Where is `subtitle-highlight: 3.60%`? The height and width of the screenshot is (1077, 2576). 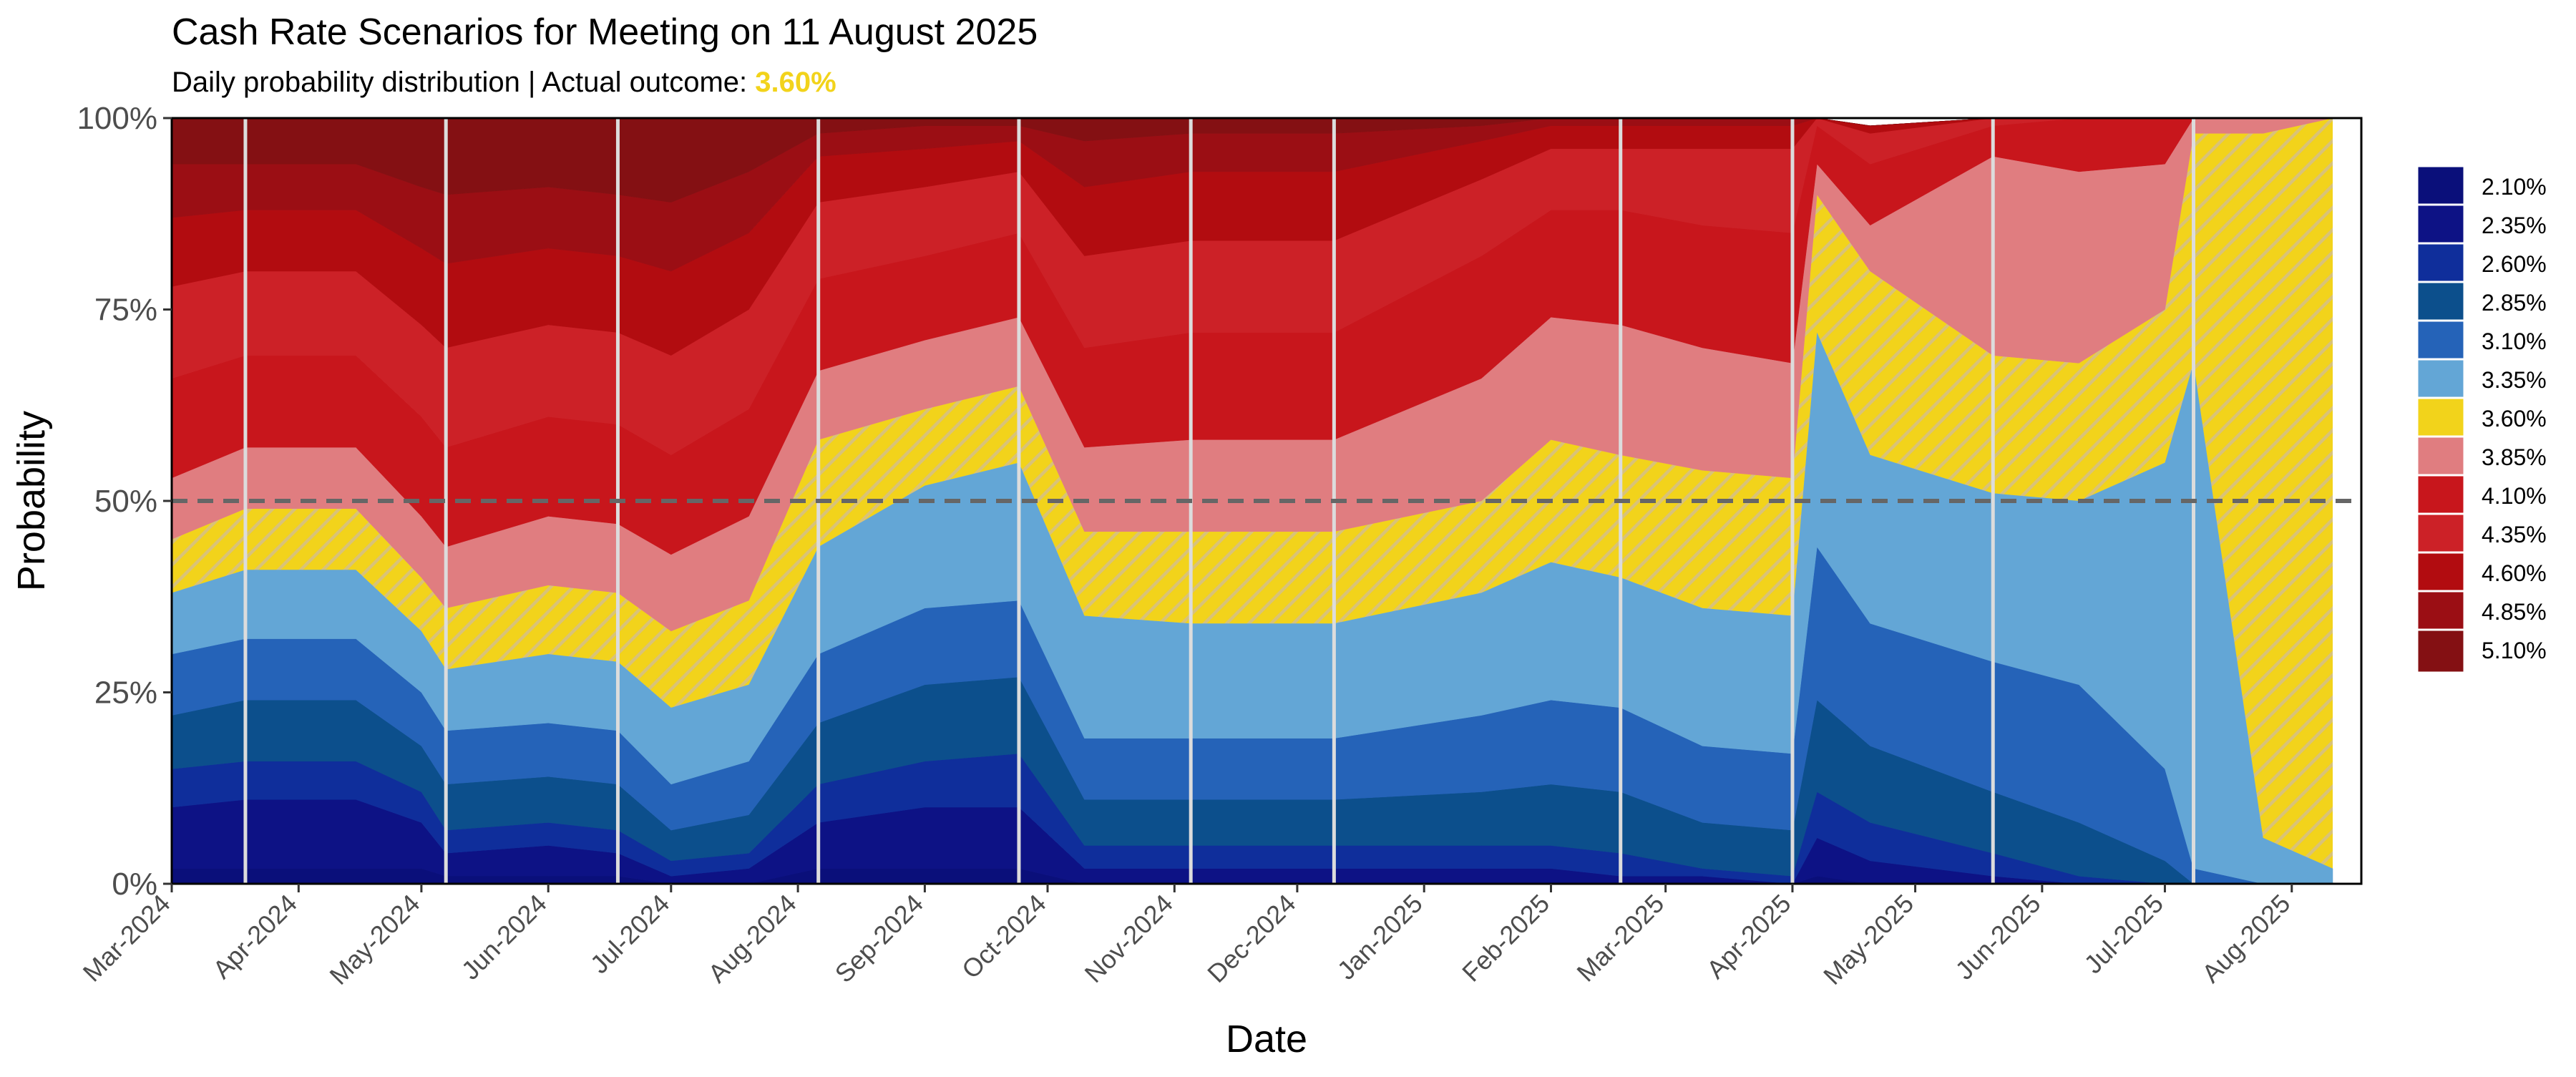 subtitle-highlight: 3.60% is located at coordinates (795, 82).